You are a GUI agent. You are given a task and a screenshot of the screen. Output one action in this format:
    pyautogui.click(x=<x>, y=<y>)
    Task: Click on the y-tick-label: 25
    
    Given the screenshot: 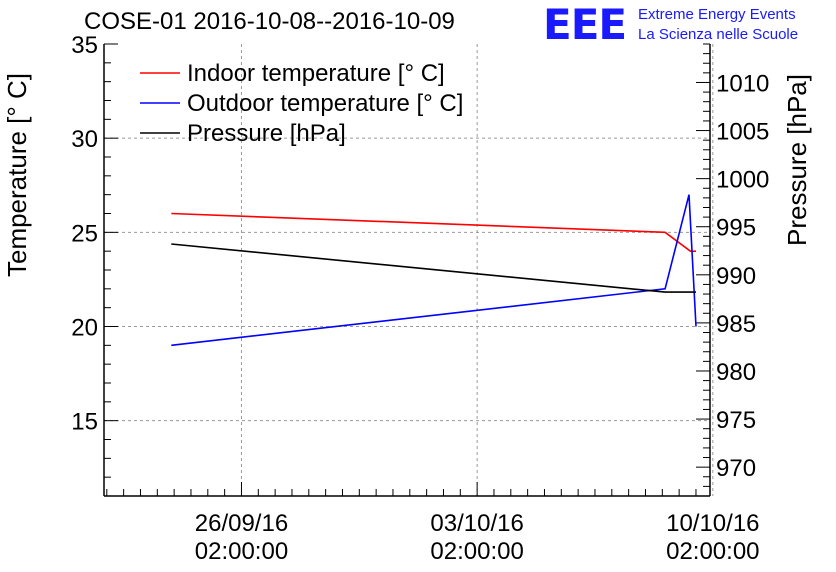 What is the action you would take?
    pyautogui.click(x=84, y=233)
    